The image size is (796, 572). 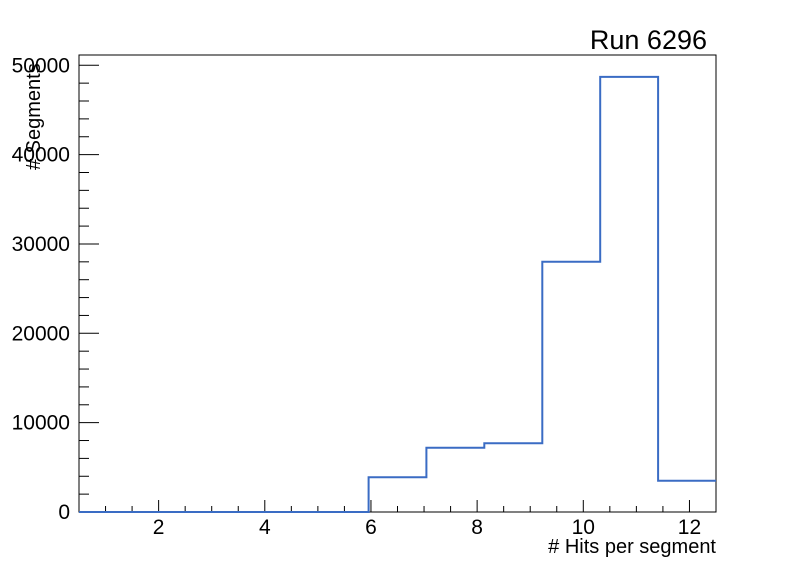 What do you see at coordinates (41, 155) in the screenshot?
I see `y-tick-label: 40000` at bounding box center [41, 155].